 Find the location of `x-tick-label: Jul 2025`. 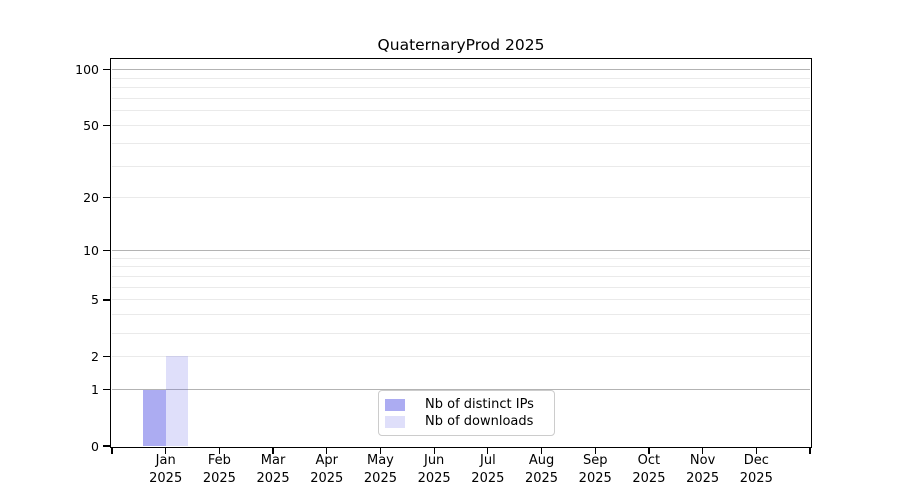

x-tick-label: Jul 2025 is located at coordinates (488, 469).